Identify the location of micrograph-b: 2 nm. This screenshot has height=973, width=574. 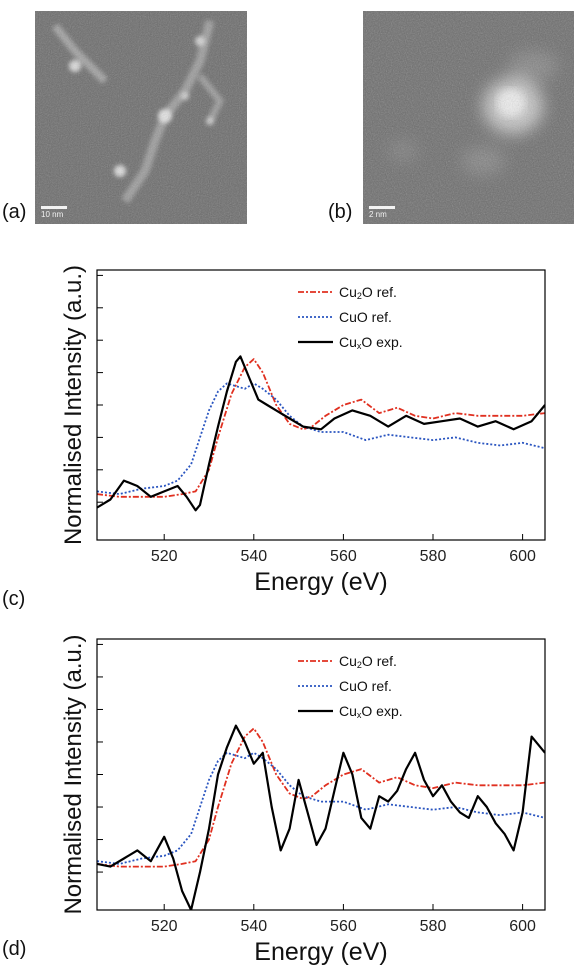
(468, 117).